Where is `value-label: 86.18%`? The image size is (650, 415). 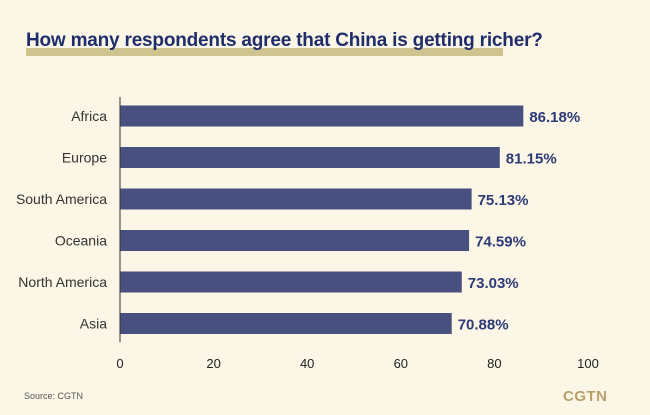
value-label: 86.18% is located at coordinates (554, 117).